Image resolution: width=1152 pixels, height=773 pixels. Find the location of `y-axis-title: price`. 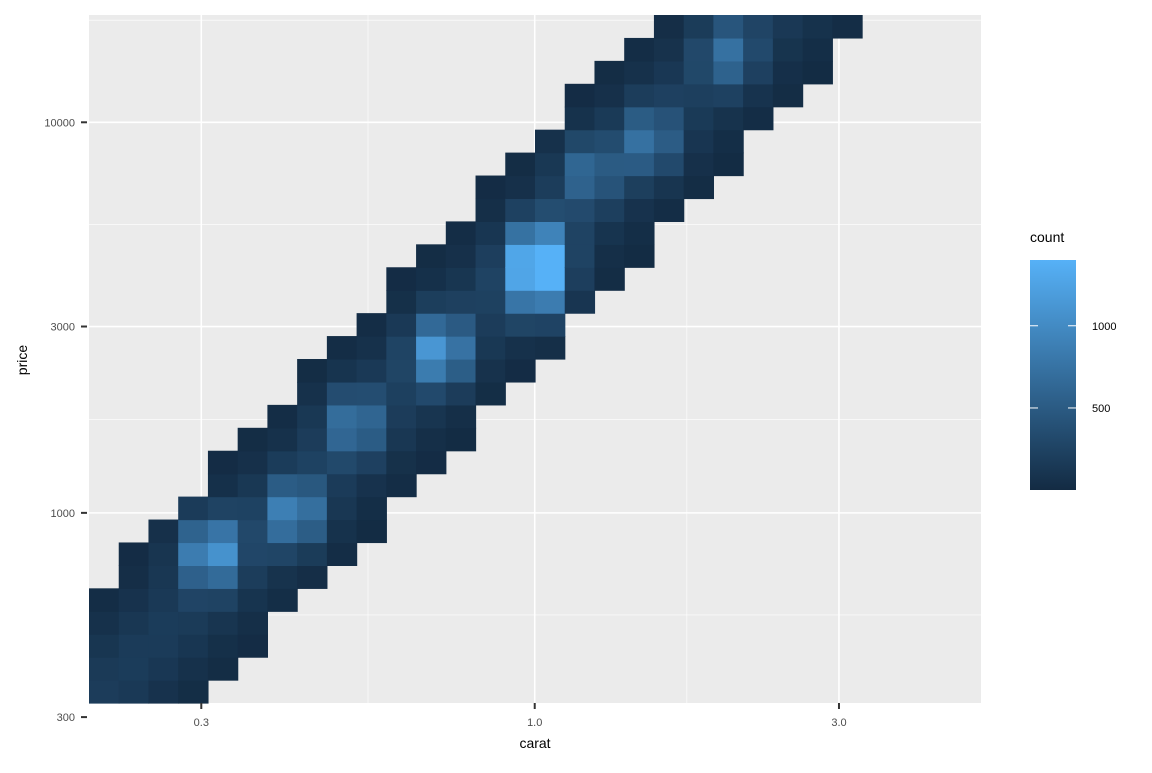

y-axis-title: price is located at coordinates (22, 360).